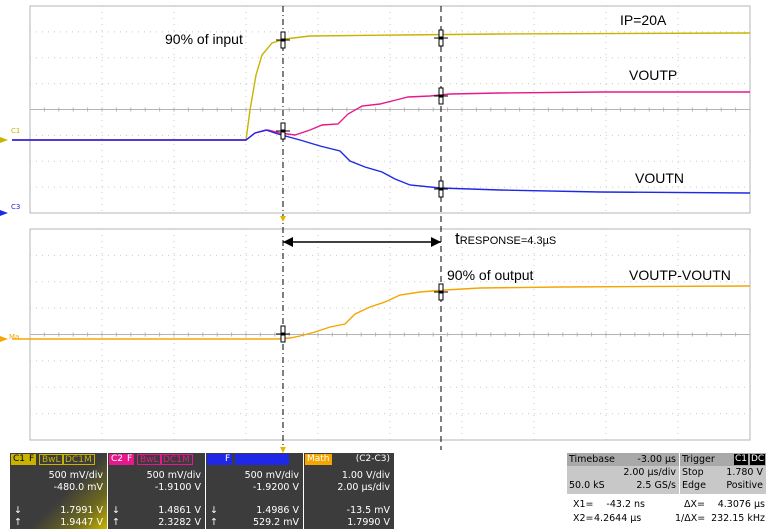  Describe the element at coordinates (179, 510) in the screenshot. I see `c2-meas1: 1.4861 V` at that location.